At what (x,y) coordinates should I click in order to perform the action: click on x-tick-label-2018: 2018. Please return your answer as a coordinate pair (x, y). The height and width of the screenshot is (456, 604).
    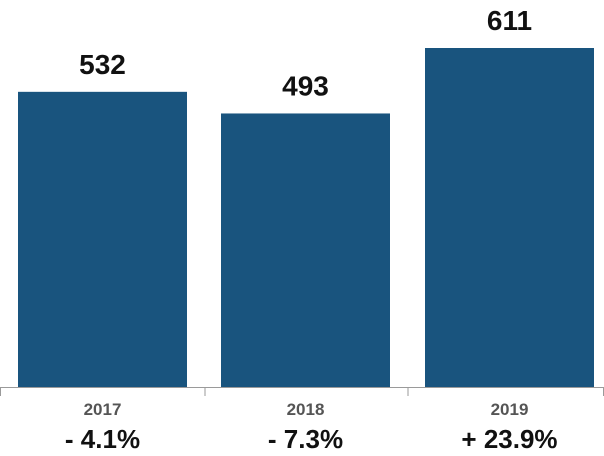
    Looking at the image, I should click on (306, 409).